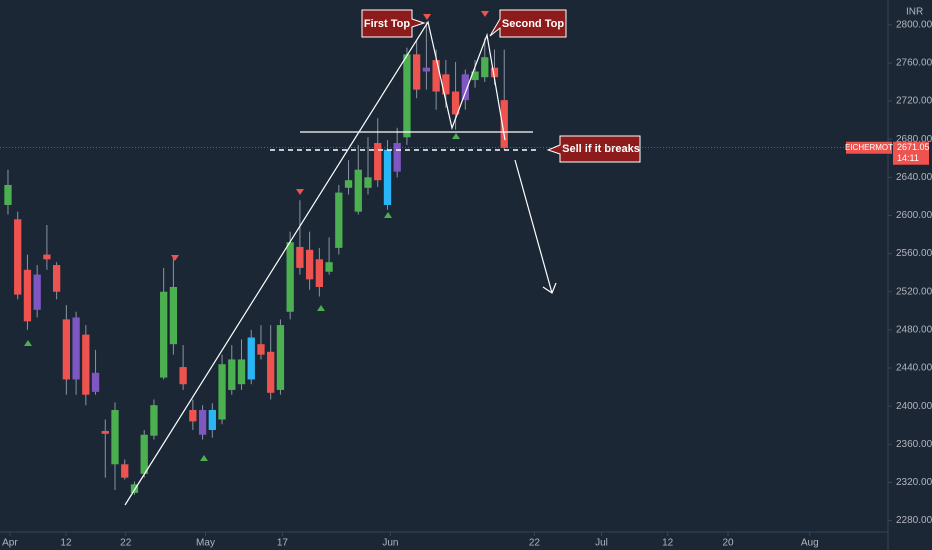  I want to click on projection-arrow, so click(533, 226).